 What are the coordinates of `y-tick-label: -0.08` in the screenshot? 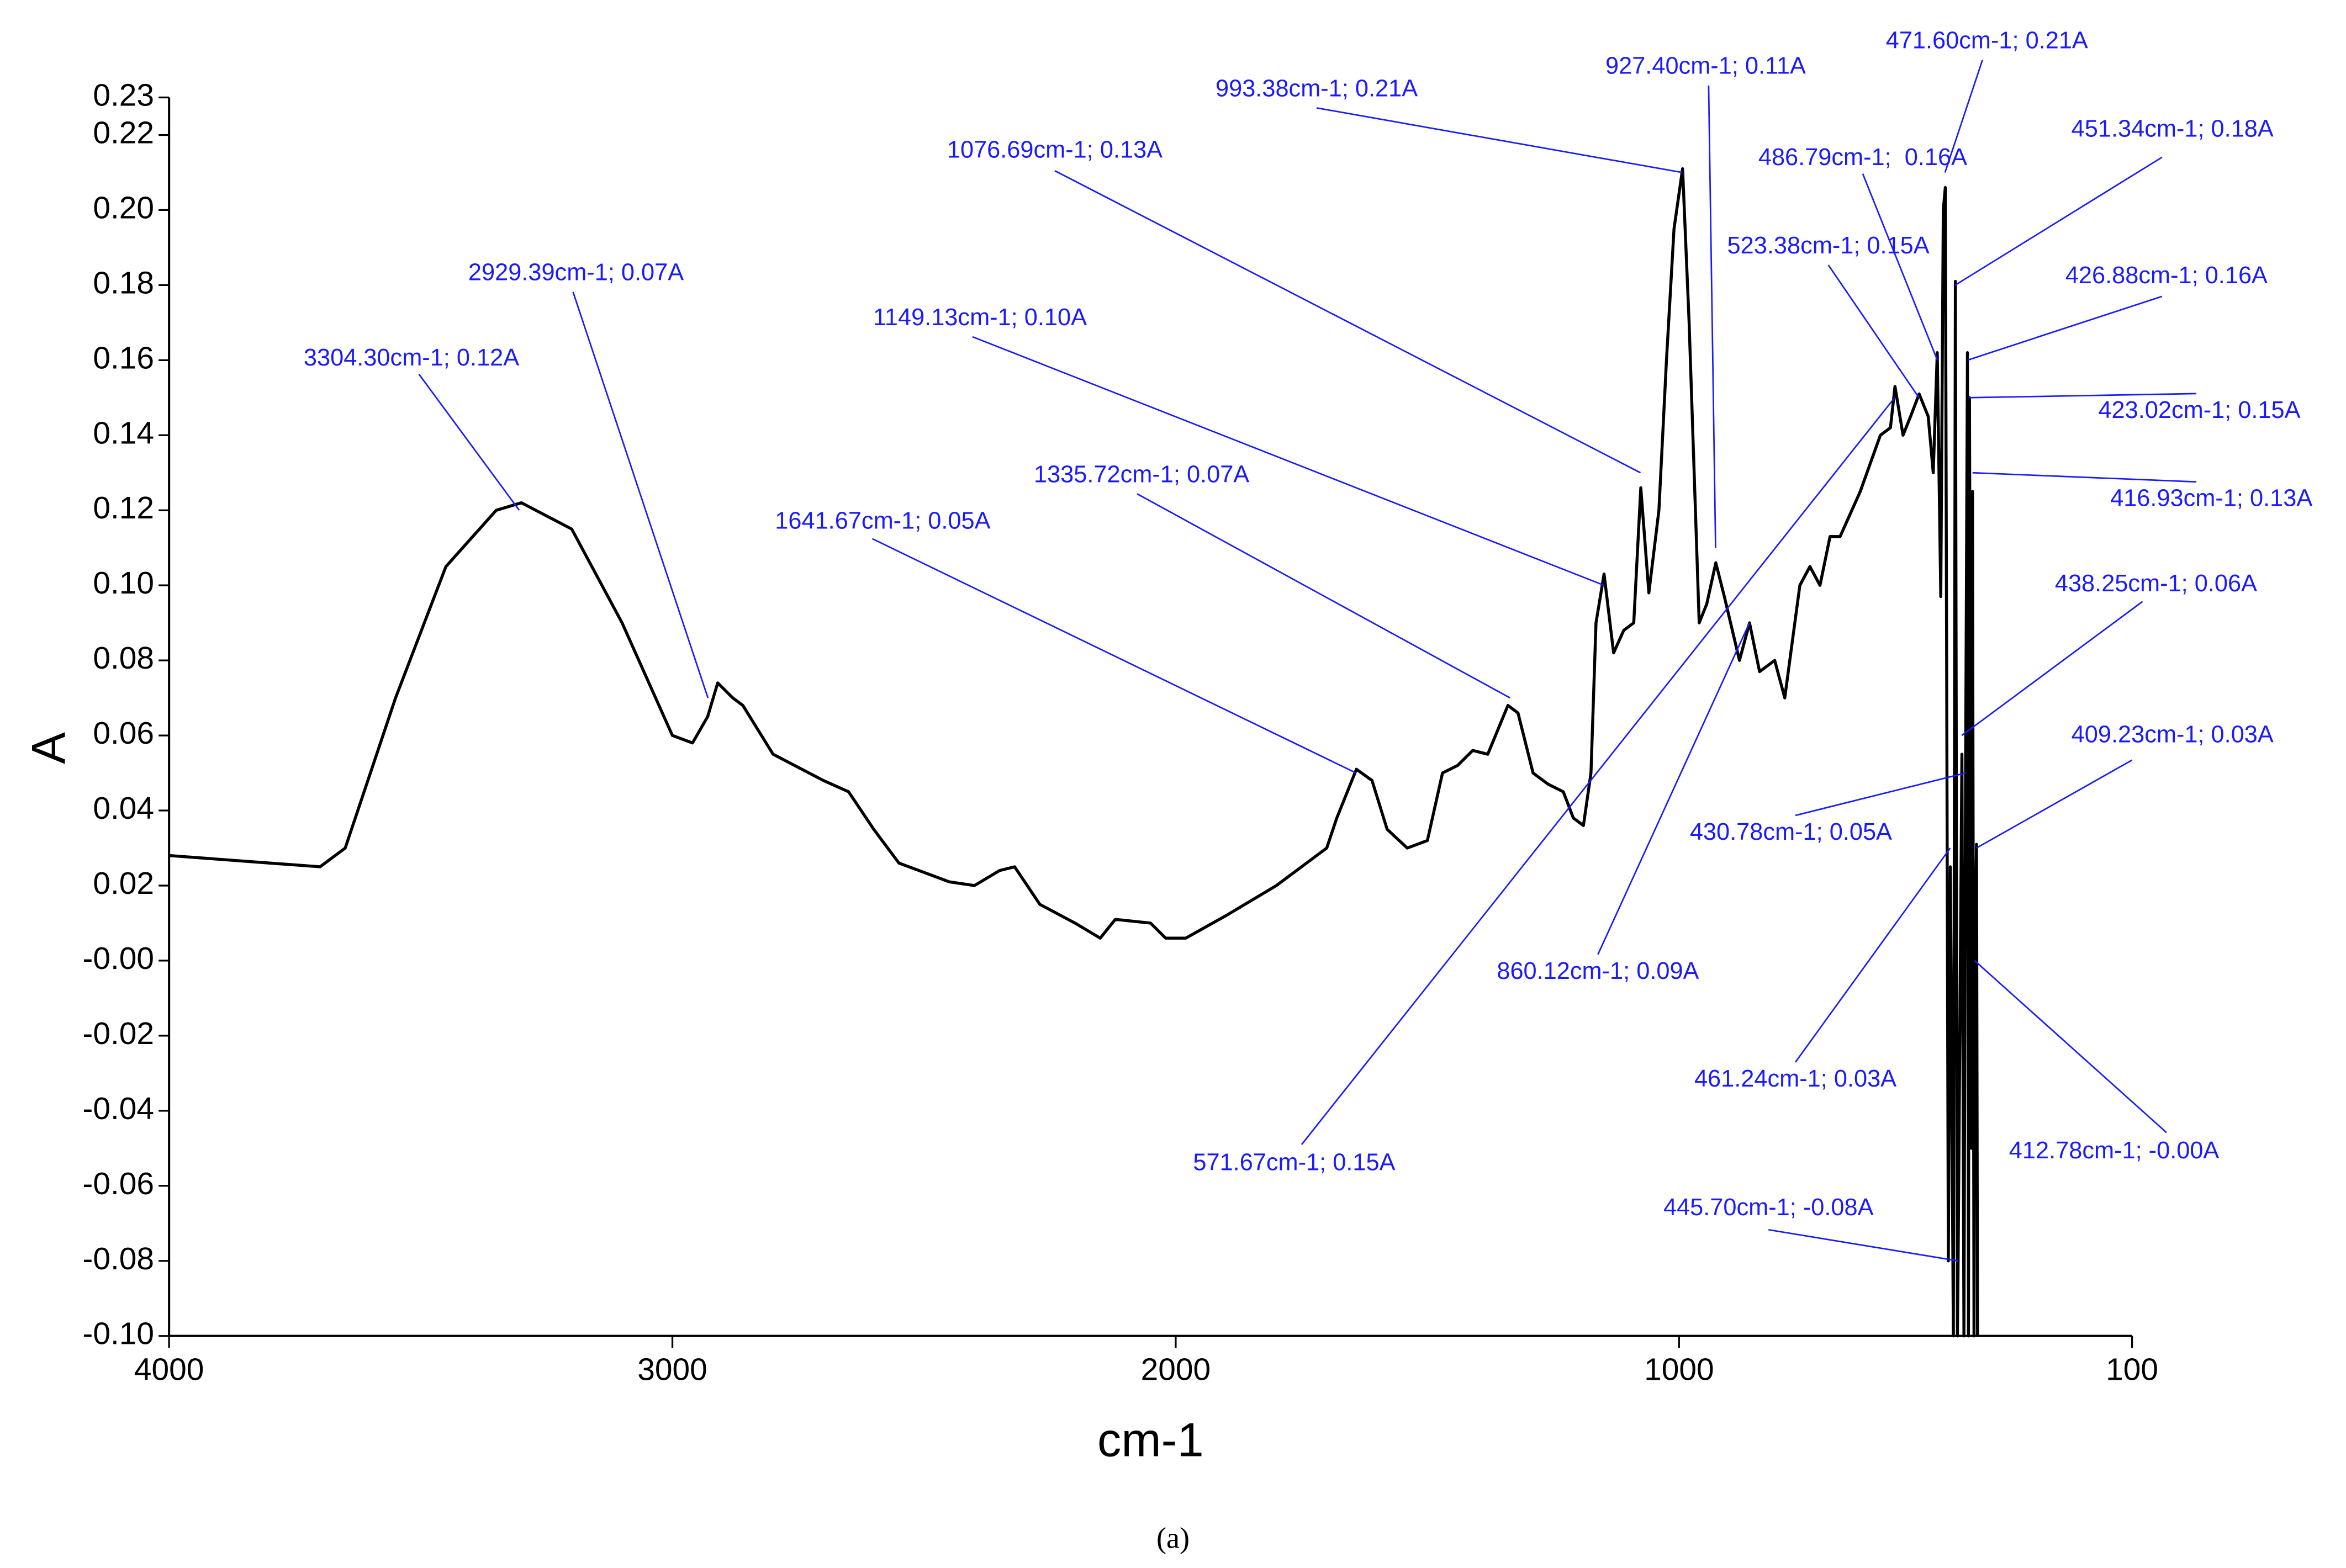 It's located at (118, 1259).